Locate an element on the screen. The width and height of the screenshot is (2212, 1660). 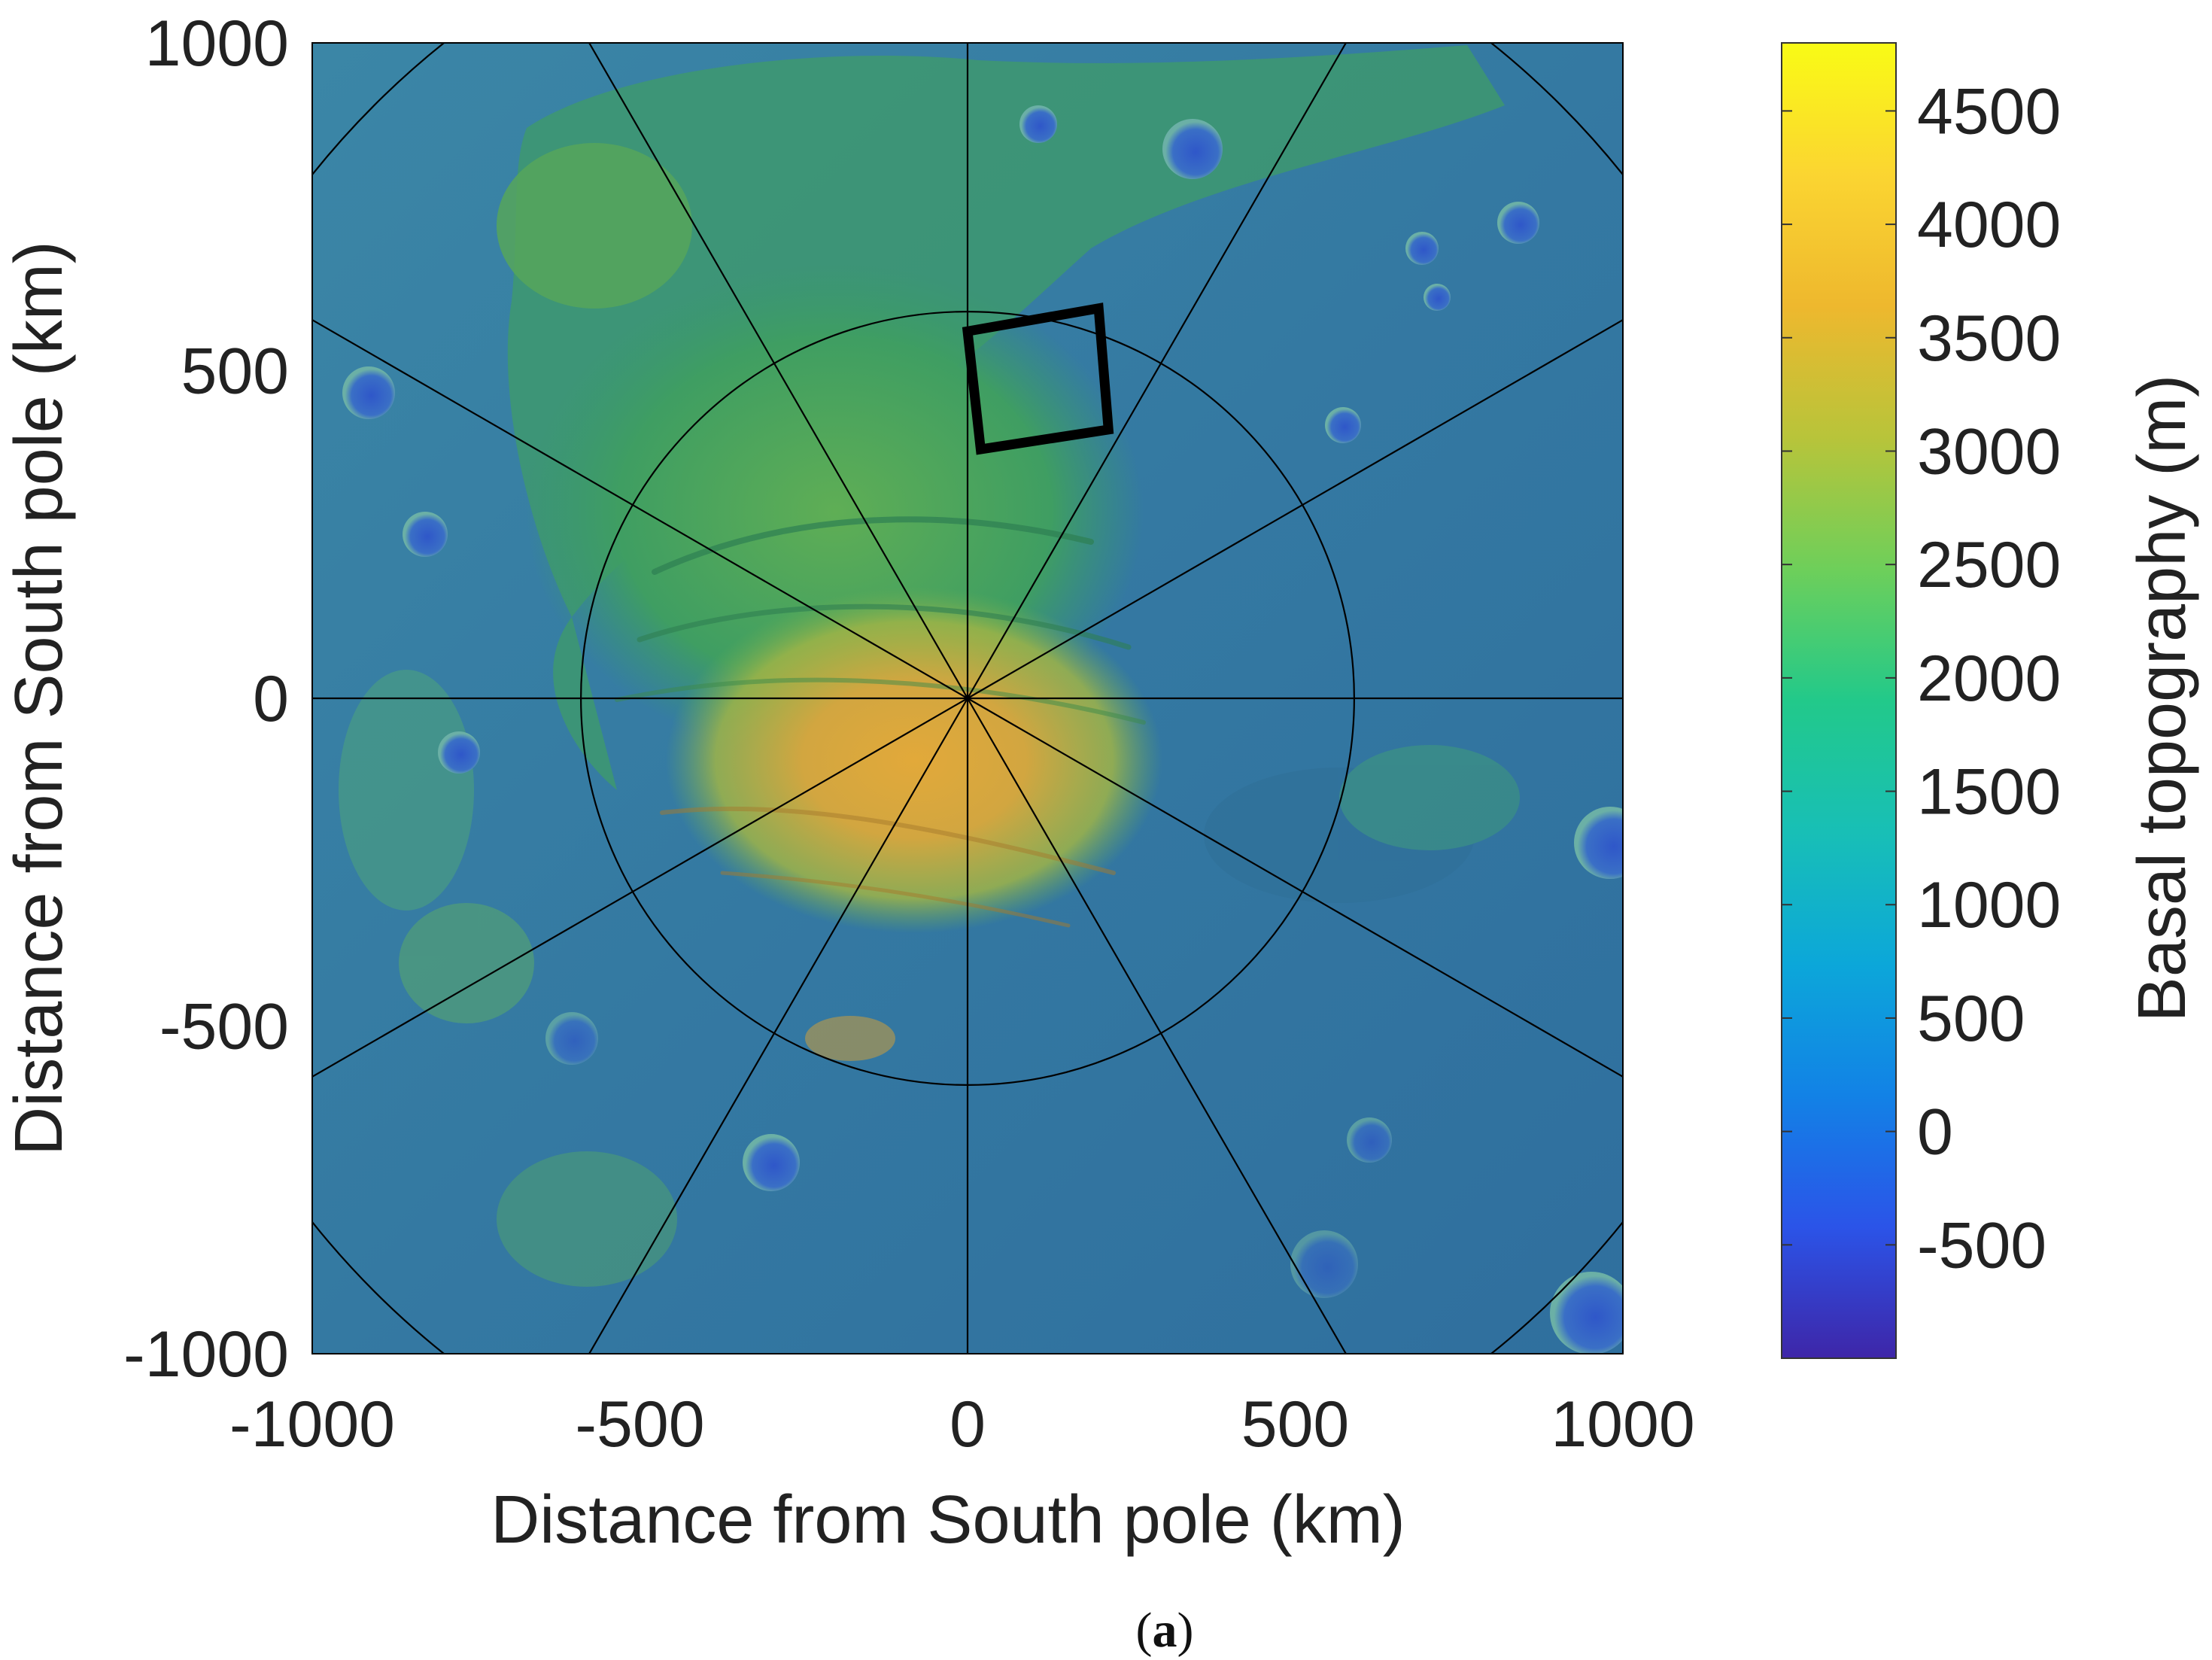
colorbar-tick-label: 4500 is located at coordinates (1989, 111).